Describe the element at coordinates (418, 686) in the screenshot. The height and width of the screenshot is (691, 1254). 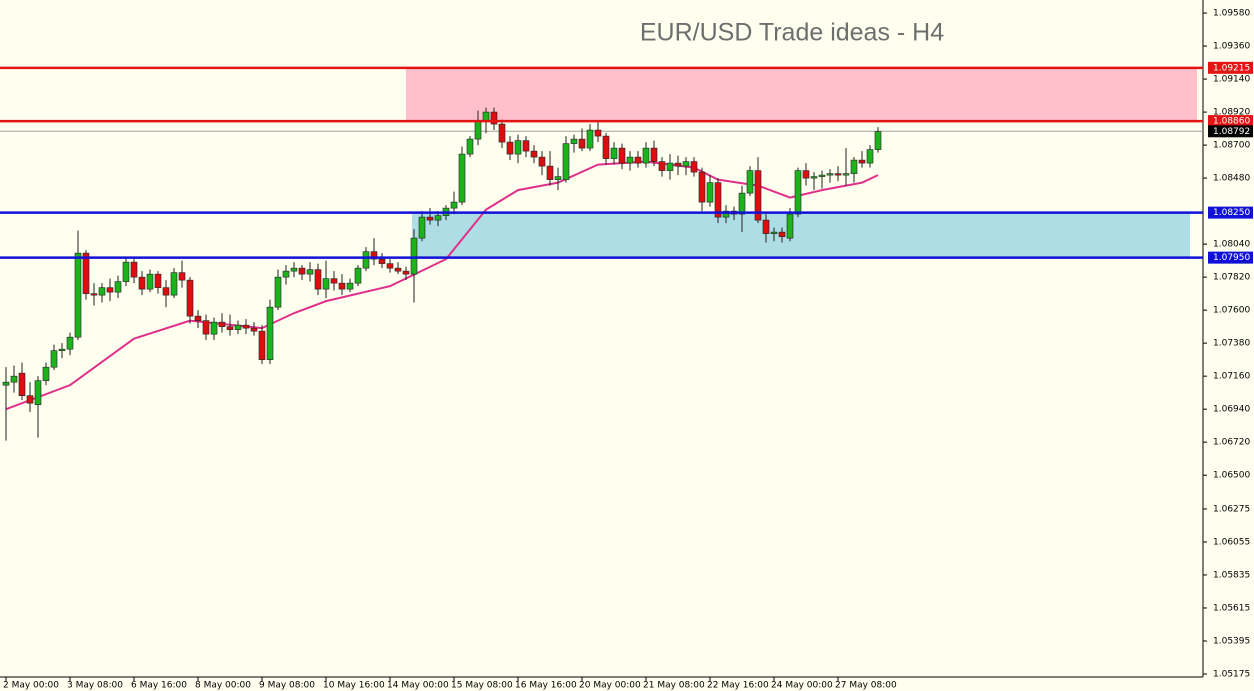
I see `x-tick-label: 14 May 00:00` at that location.